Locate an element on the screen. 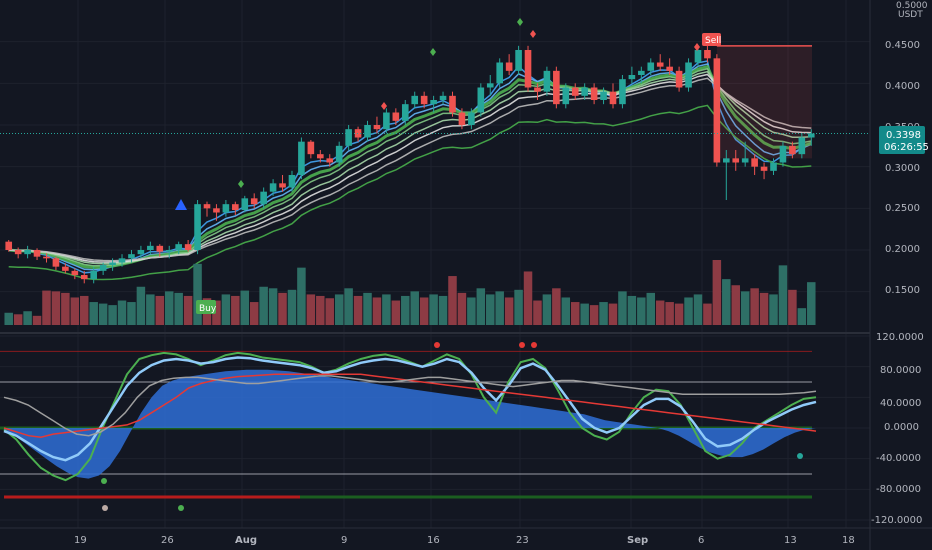 This screenshot has height=550, width=932. current-price-tag-bg is located at coordinates (902, 140).